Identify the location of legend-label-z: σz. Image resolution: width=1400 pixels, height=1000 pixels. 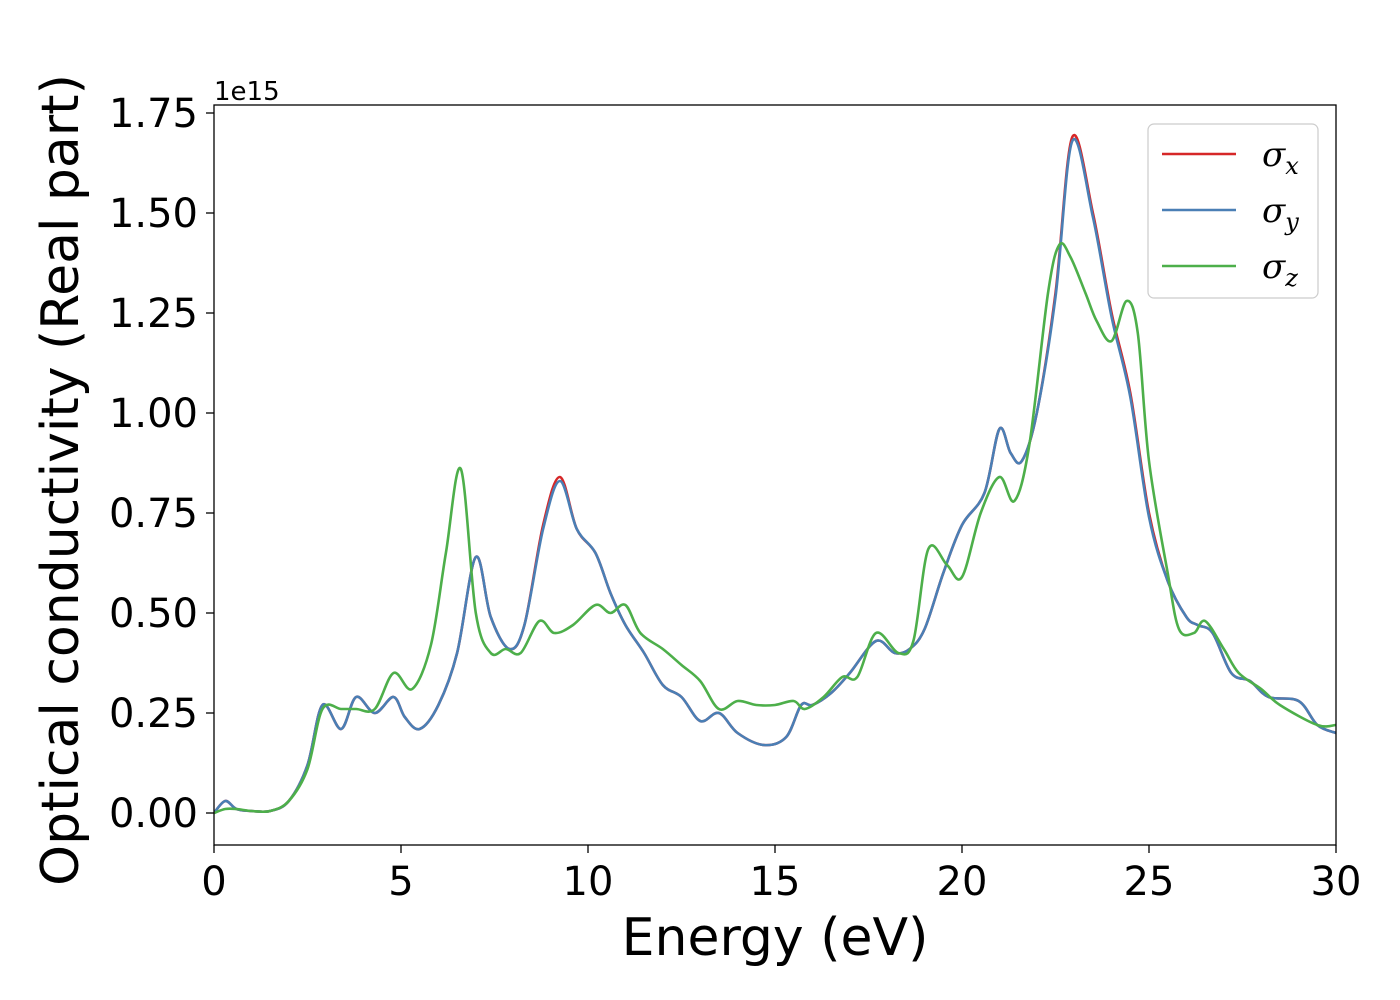
(1280, 269).